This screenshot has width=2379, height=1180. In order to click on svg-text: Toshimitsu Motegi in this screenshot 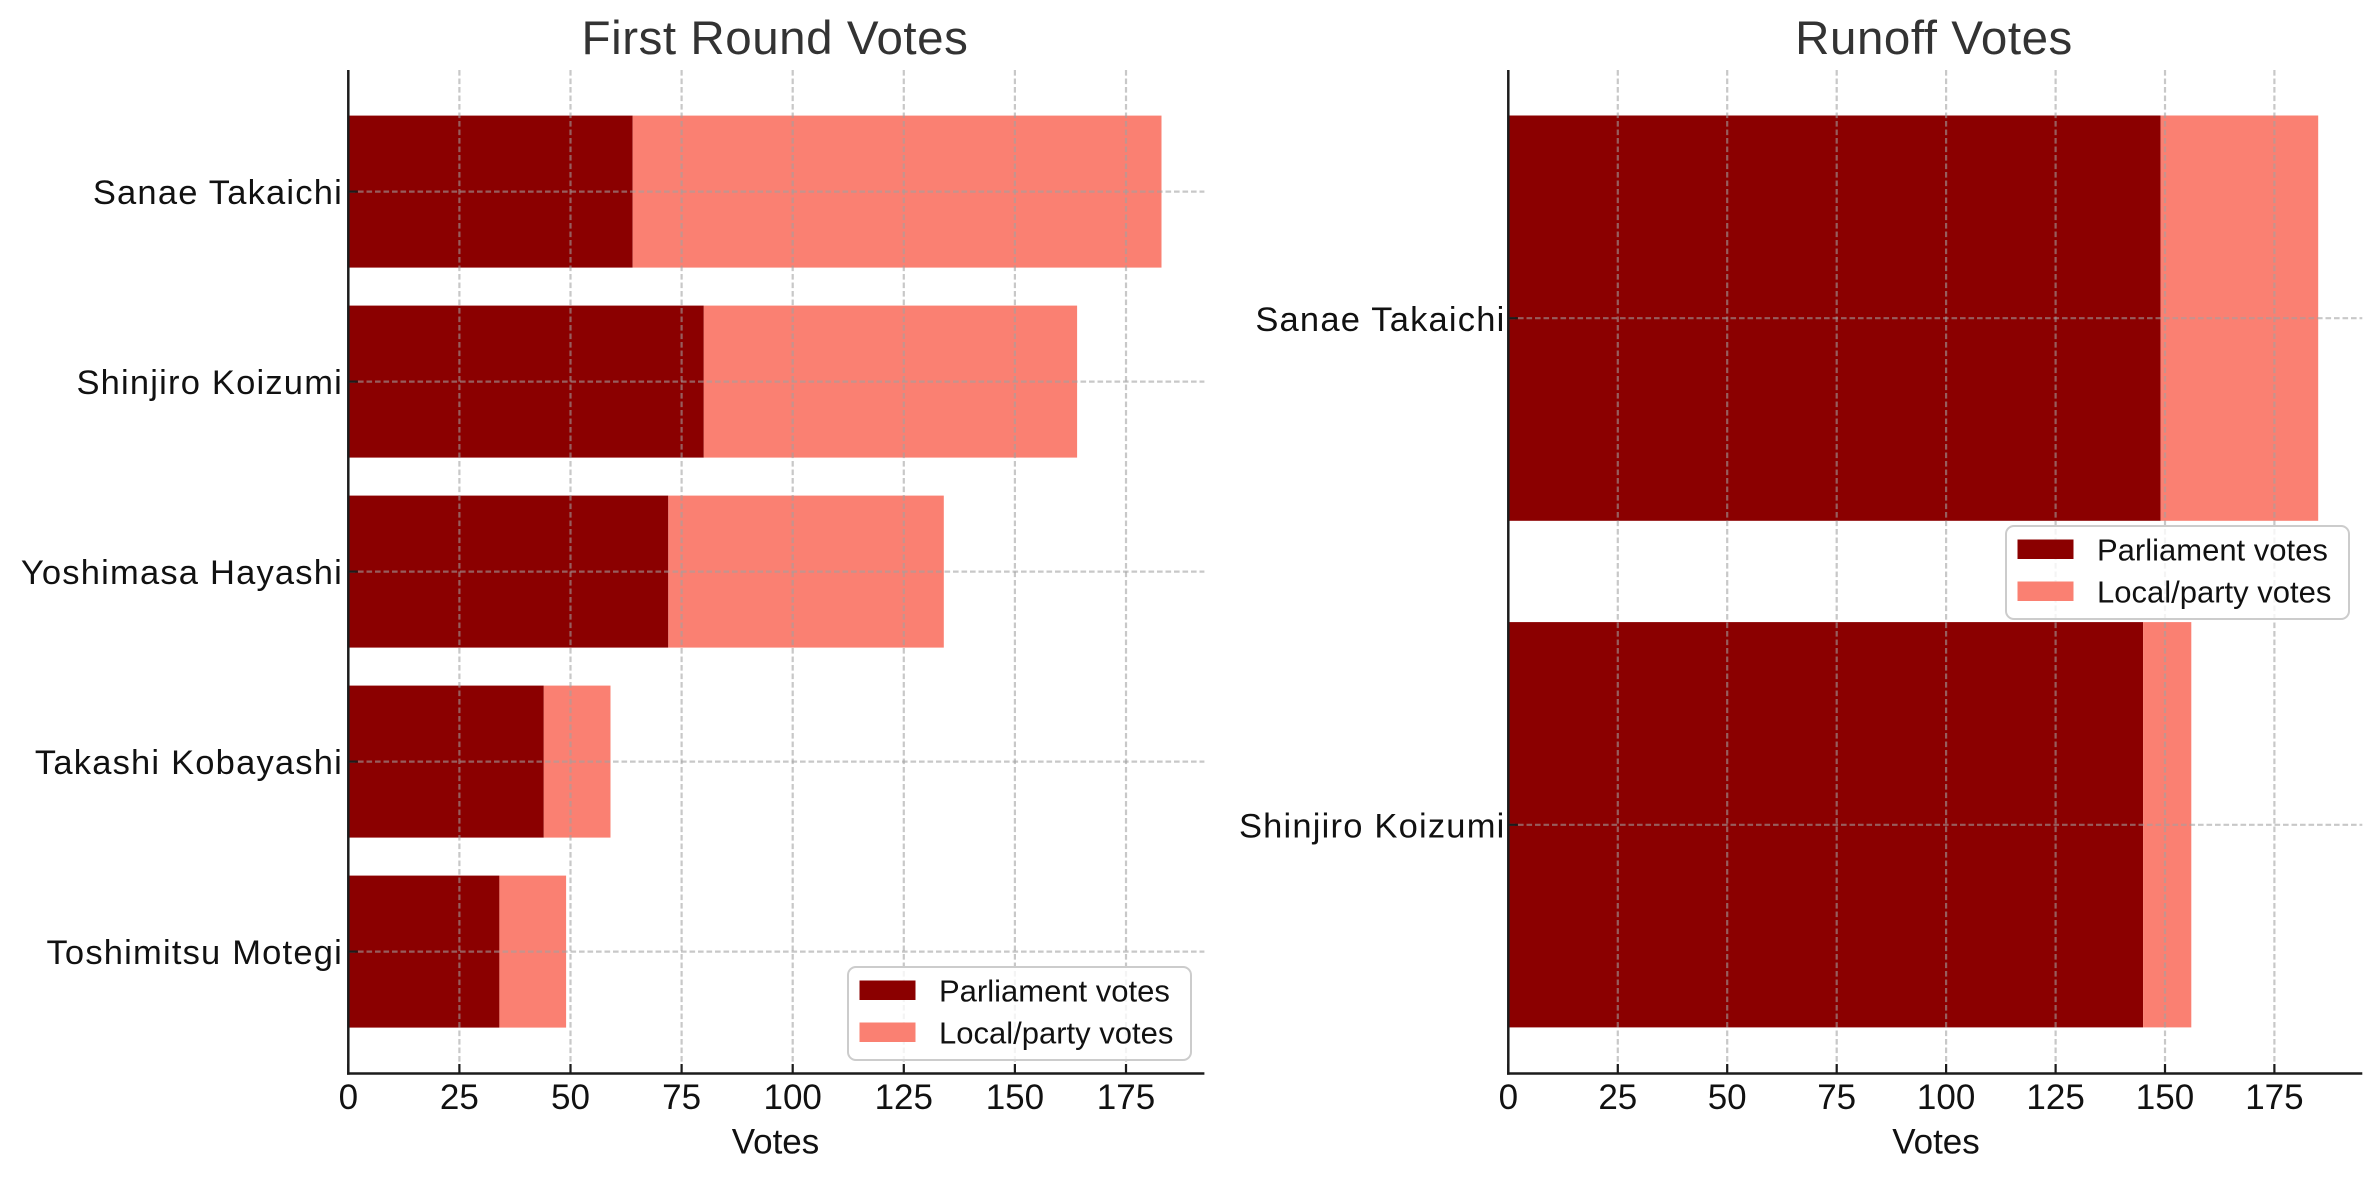, I will do `click(194, 953)`.